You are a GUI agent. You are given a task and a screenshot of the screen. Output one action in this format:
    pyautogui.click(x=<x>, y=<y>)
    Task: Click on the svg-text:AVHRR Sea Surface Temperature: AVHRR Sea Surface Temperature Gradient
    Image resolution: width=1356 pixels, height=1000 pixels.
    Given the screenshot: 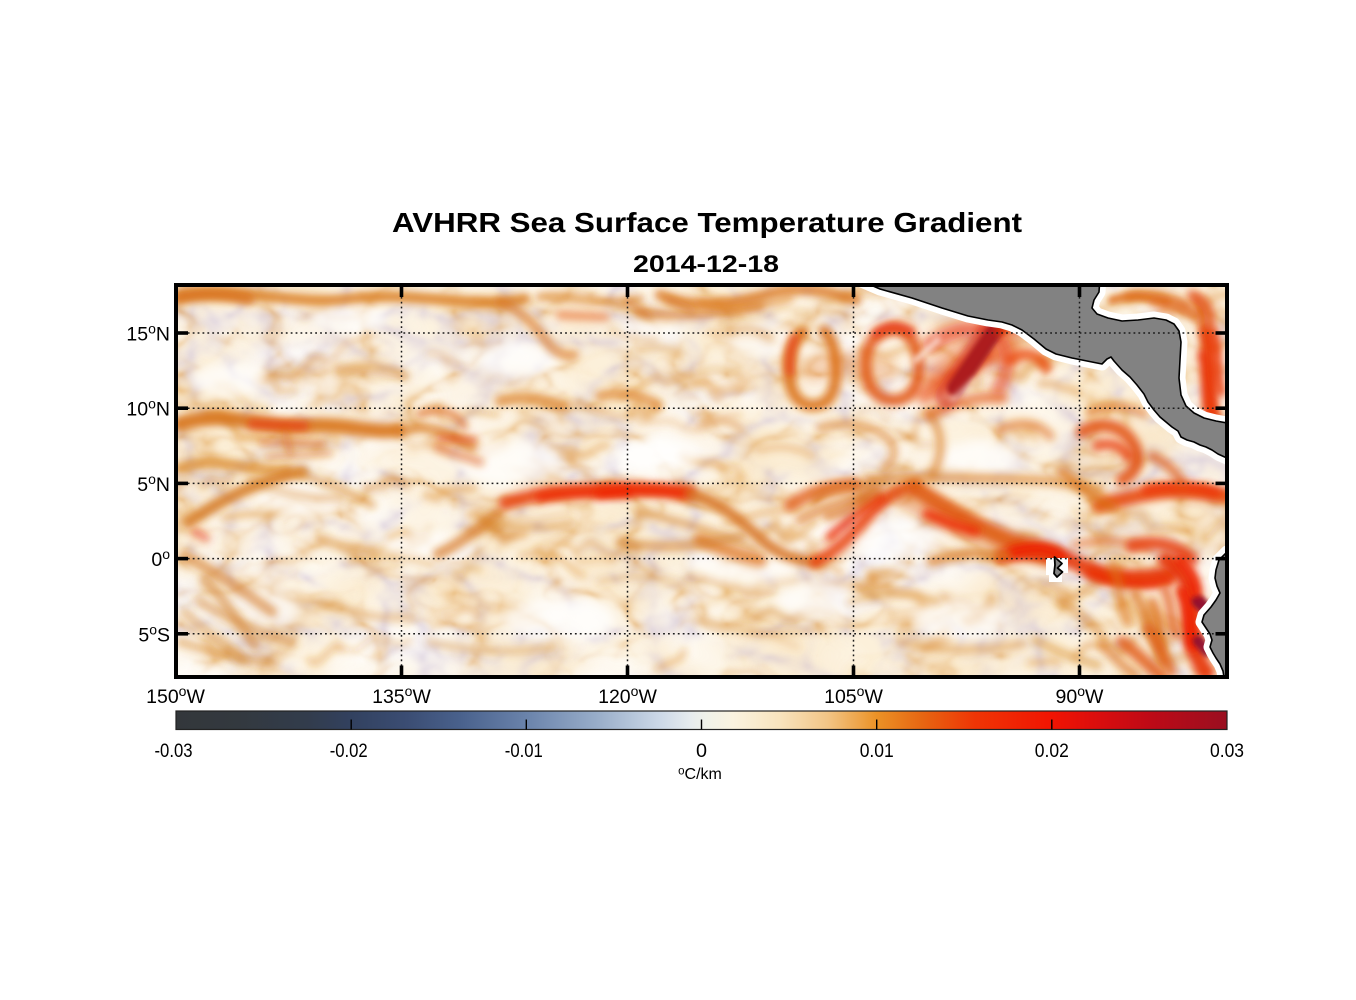 What is the action you would take?
    pyautogui.click(x=707, y=222)
    